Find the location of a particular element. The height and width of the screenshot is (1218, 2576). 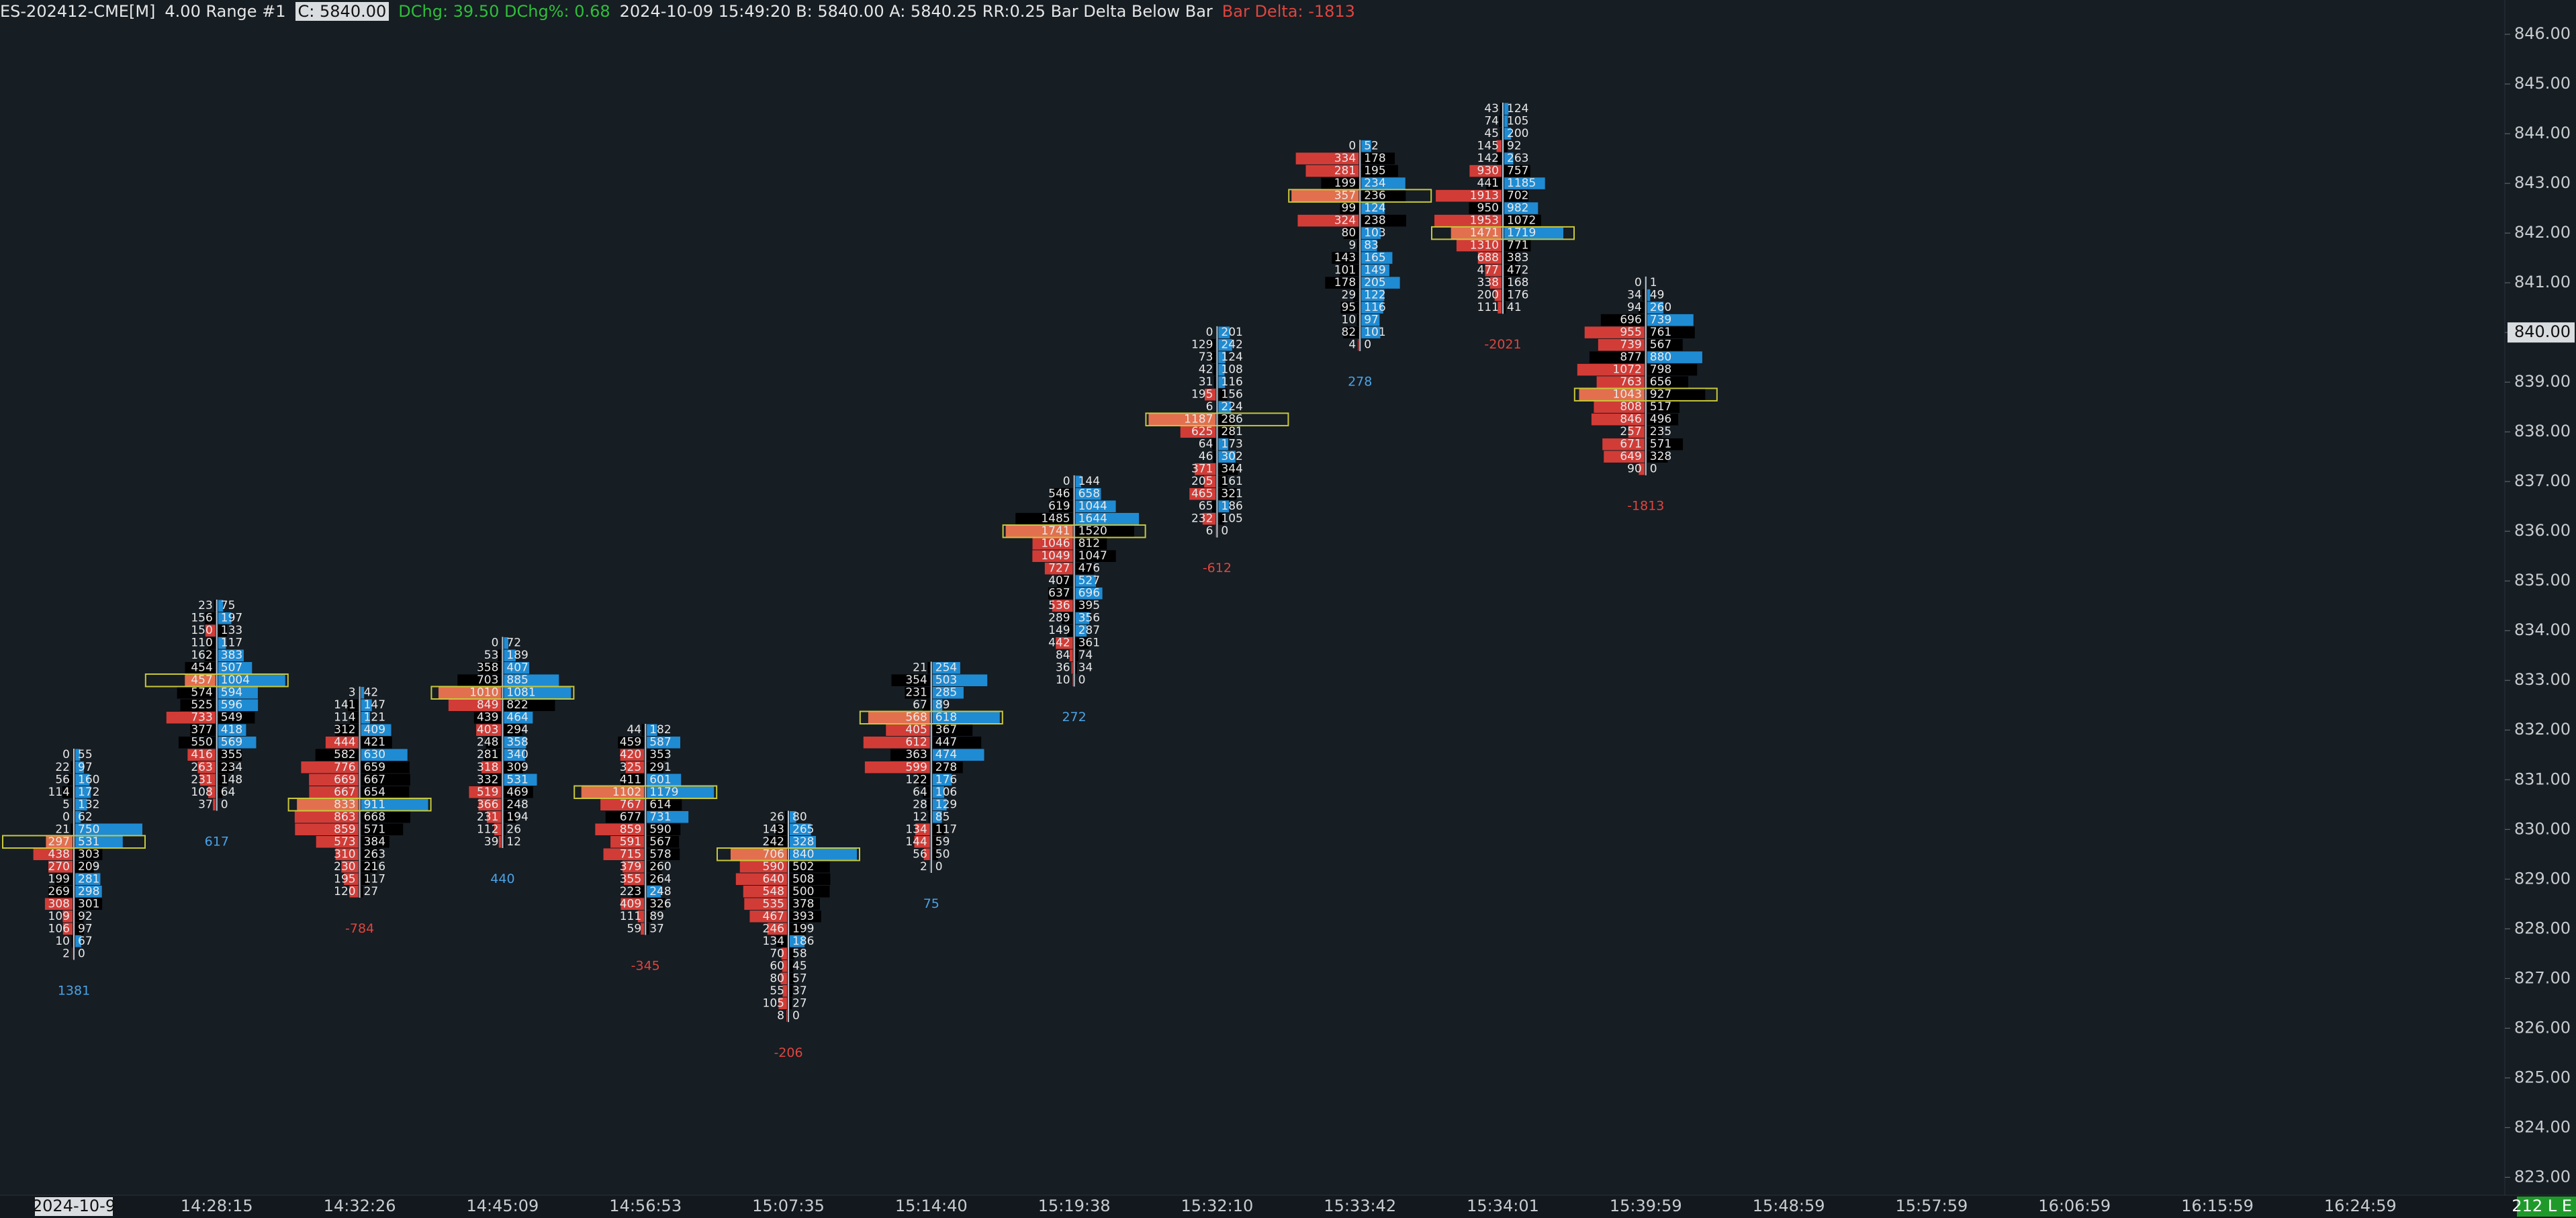

bid-volume: 73 is located at coordinates (1206, 357).